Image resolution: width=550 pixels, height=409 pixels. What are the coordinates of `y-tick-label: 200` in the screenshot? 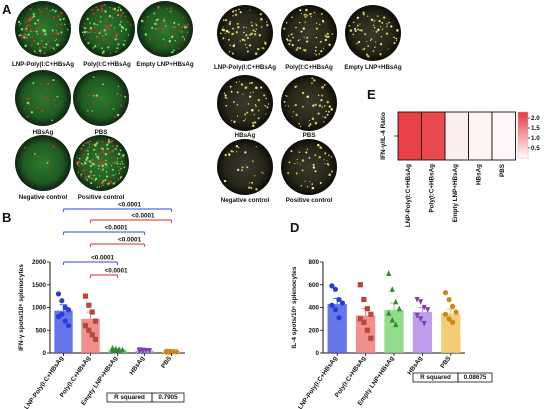 It's located at (313, 330).